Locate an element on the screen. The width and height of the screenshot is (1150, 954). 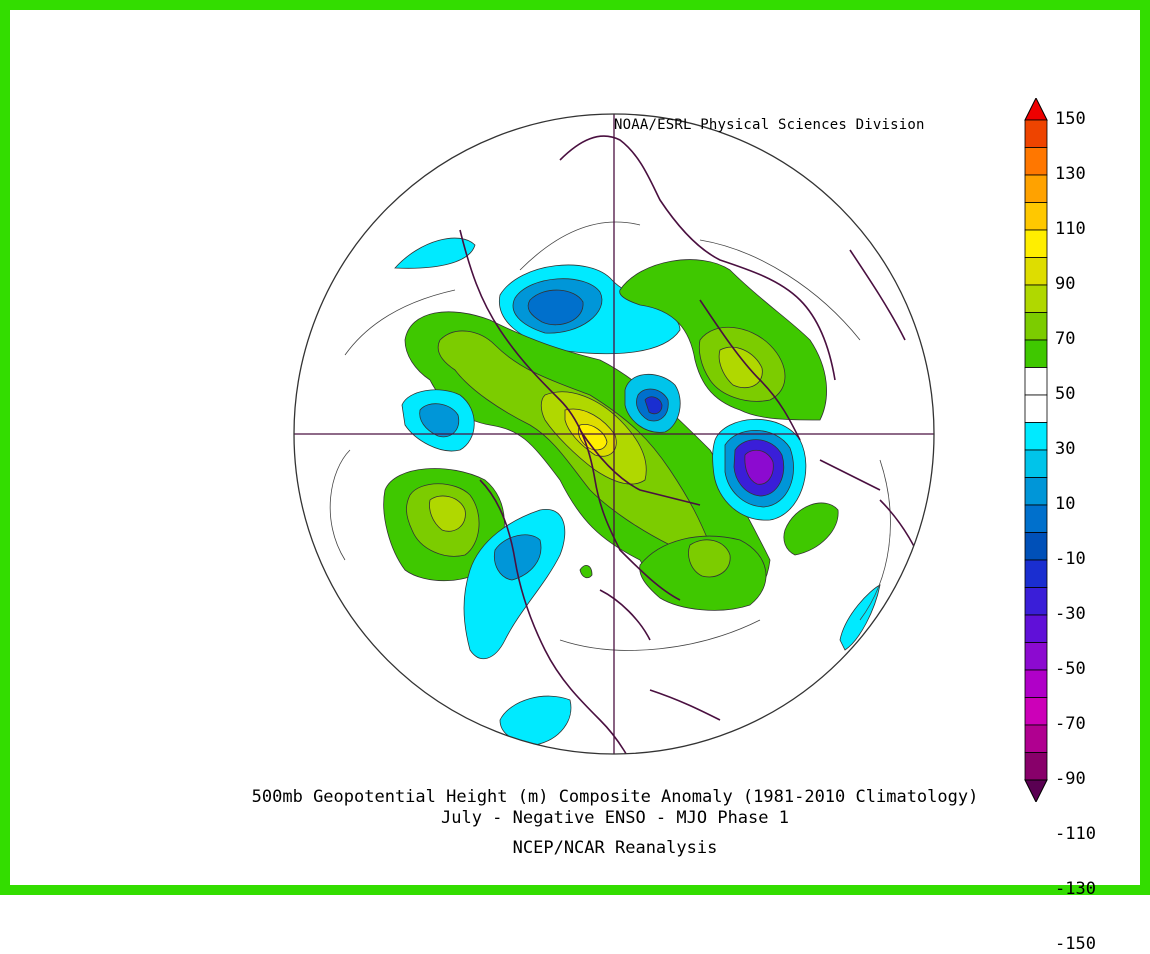
colorbar-tick-label: -130 is located at coordinates (1075, 889).